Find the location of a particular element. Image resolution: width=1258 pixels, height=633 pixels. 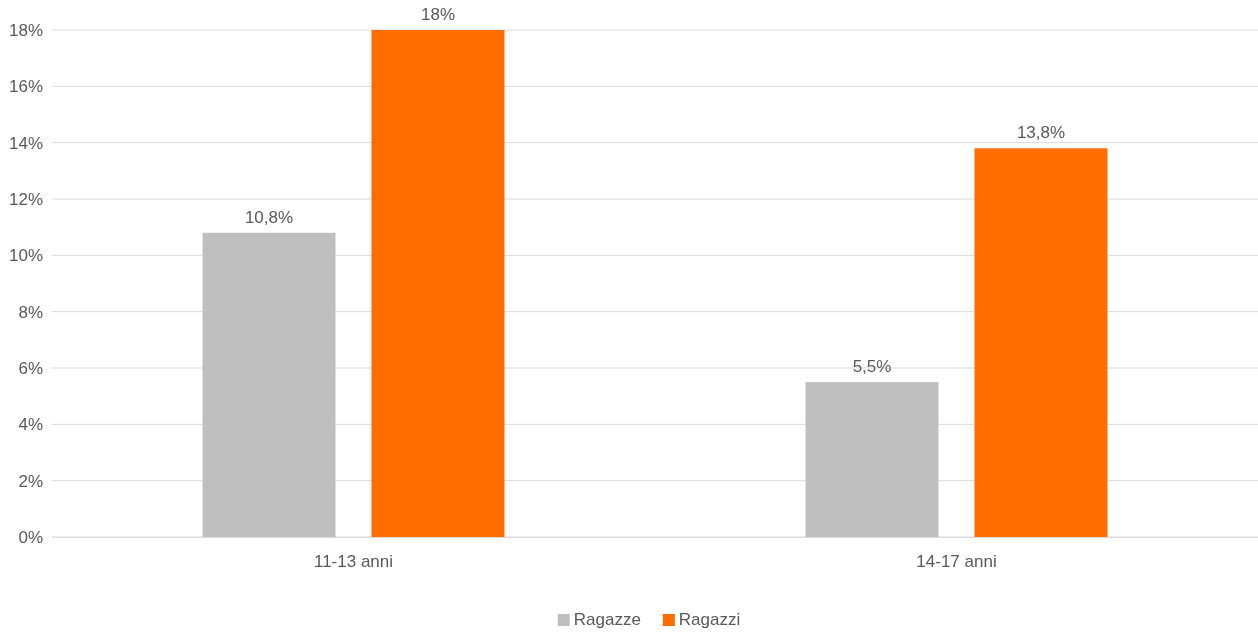

y-tick-label: 12% is located at coordinates (25, 199).